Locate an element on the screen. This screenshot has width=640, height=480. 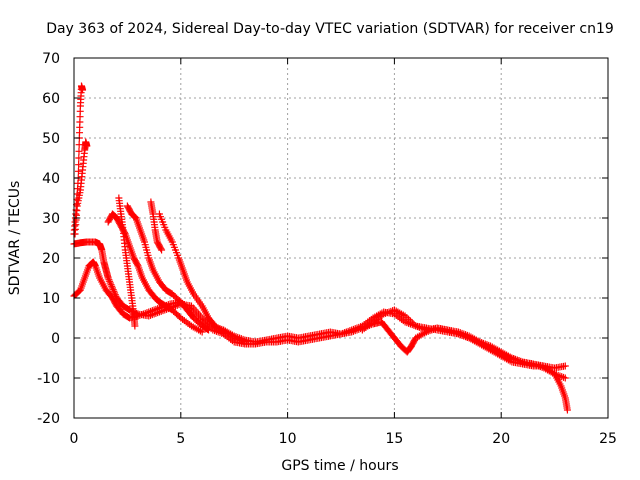
y-axis-label: SDTVAR / TECUs is located at coordinates (15, 238).